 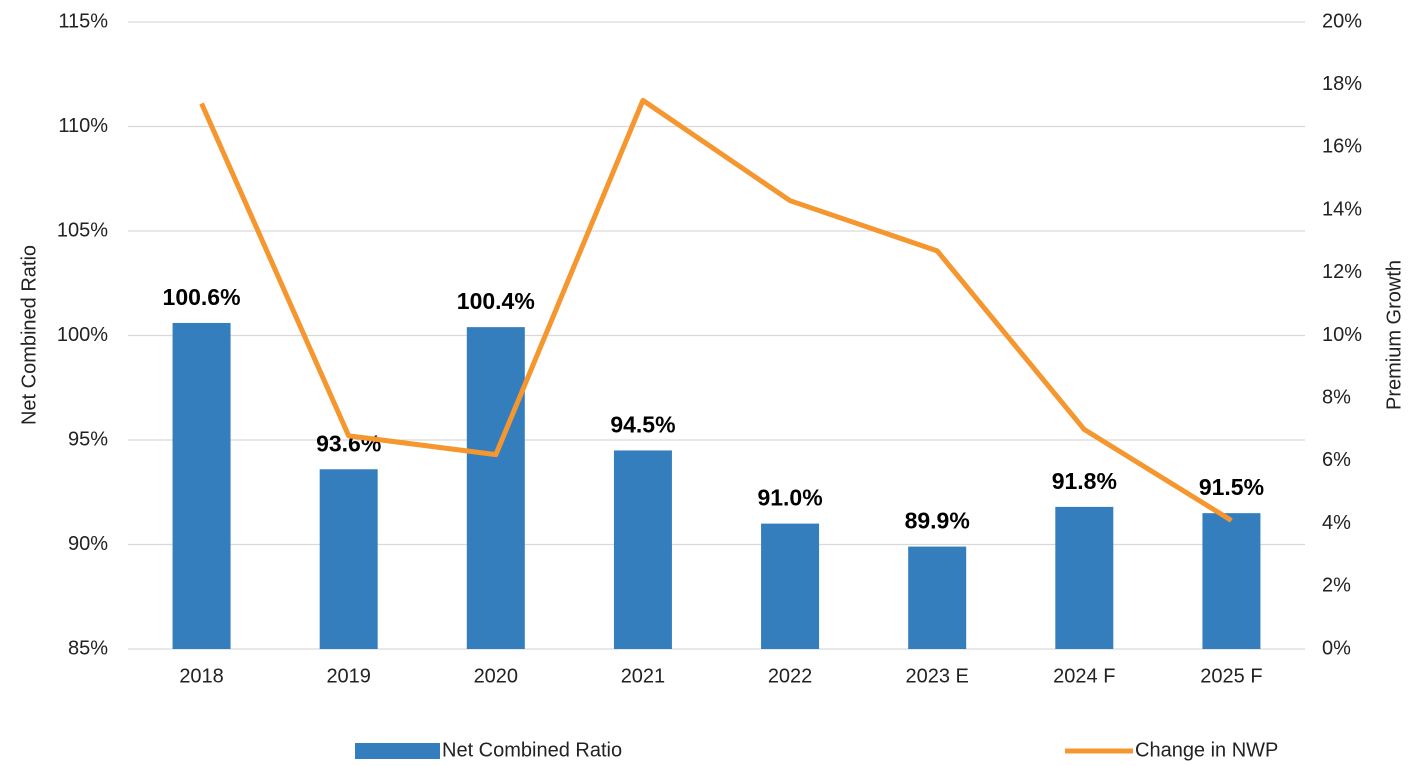 What do you see at coordinates (642, 425) in the screenshot?
I see `data-label: 94.5%` at bounding box center [642, 425].